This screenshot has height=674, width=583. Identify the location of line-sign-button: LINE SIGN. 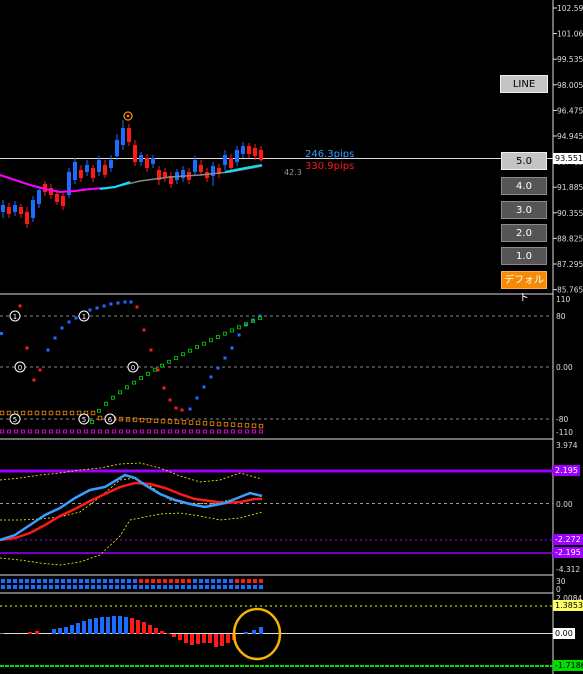
(524, 91).